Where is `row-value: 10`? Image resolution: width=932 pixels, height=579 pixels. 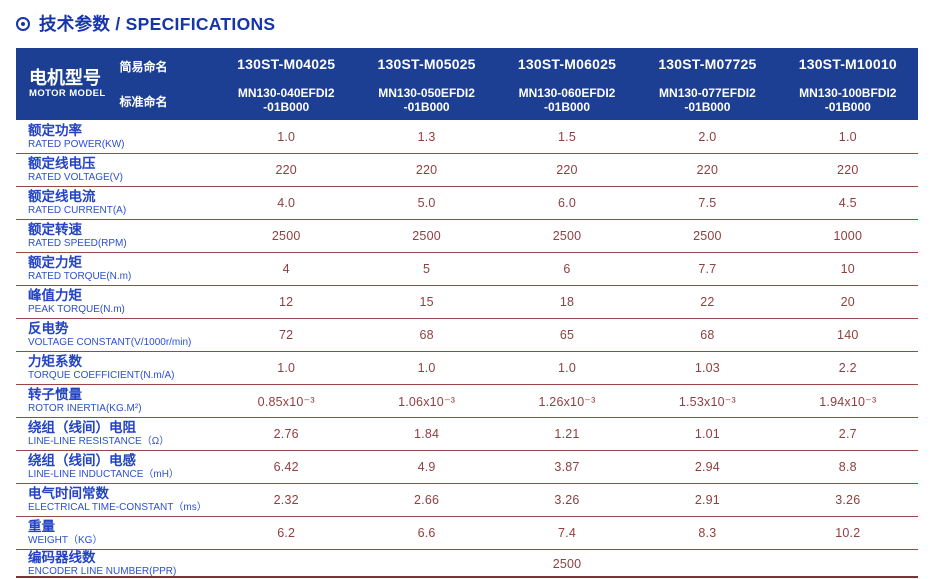
row-value: 10 is located at coordinates (847, 269).